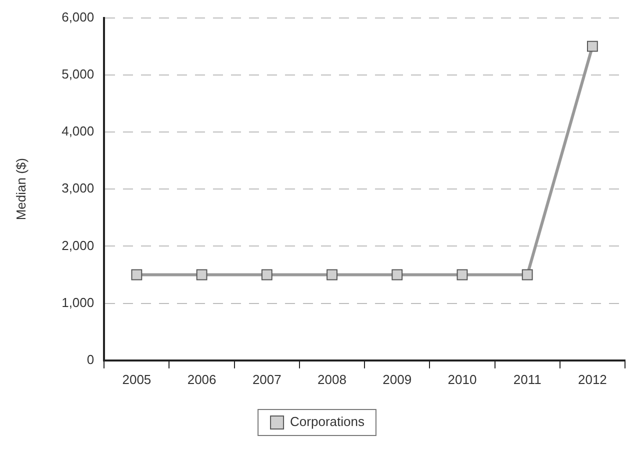  Describe the element at coordinates (20, 189) in the screenshot. I see `y-axis-title: Median ($)` at that location.